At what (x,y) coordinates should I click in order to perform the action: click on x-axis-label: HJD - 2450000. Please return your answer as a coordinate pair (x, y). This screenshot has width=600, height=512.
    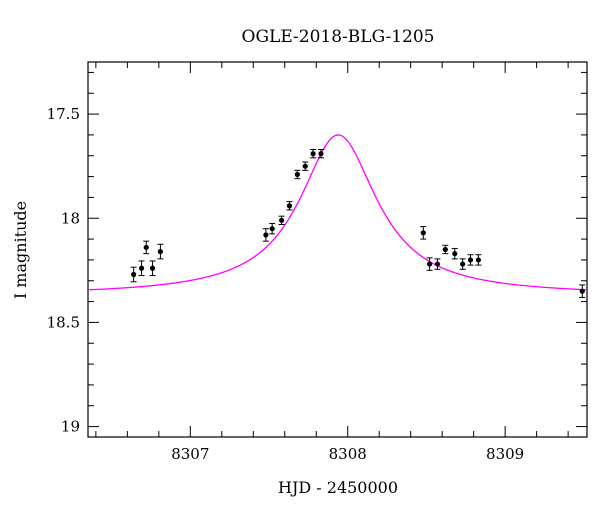
    Looking at the image, I should click on (338, 487).